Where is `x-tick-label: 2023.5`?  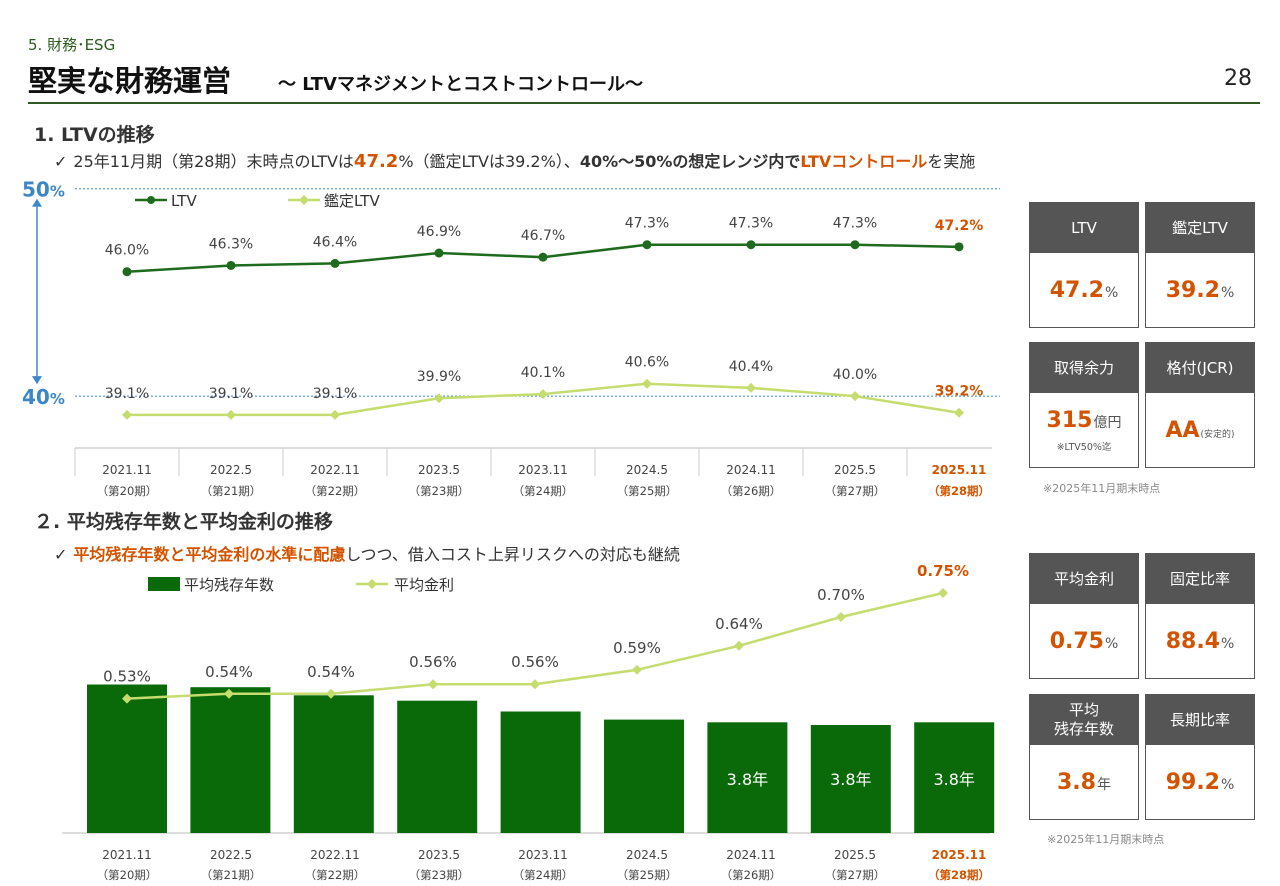 x-tick-label: 2023.5 is located at coordinates (439, 855).